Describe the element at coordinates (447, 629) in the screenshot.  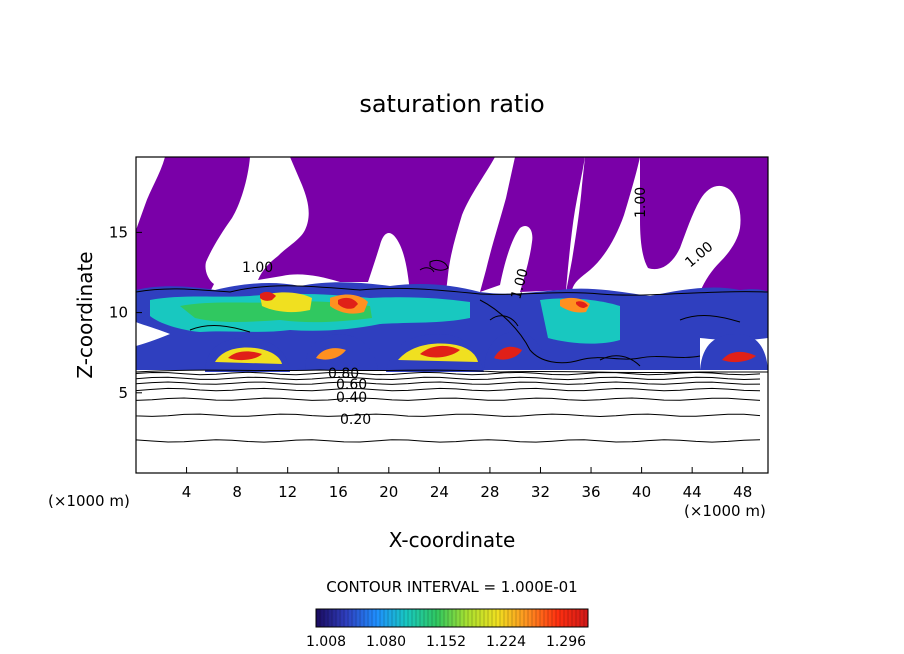
I see `colorbar: 1.008 1.080 1.152 1.224 1.296` at that location.